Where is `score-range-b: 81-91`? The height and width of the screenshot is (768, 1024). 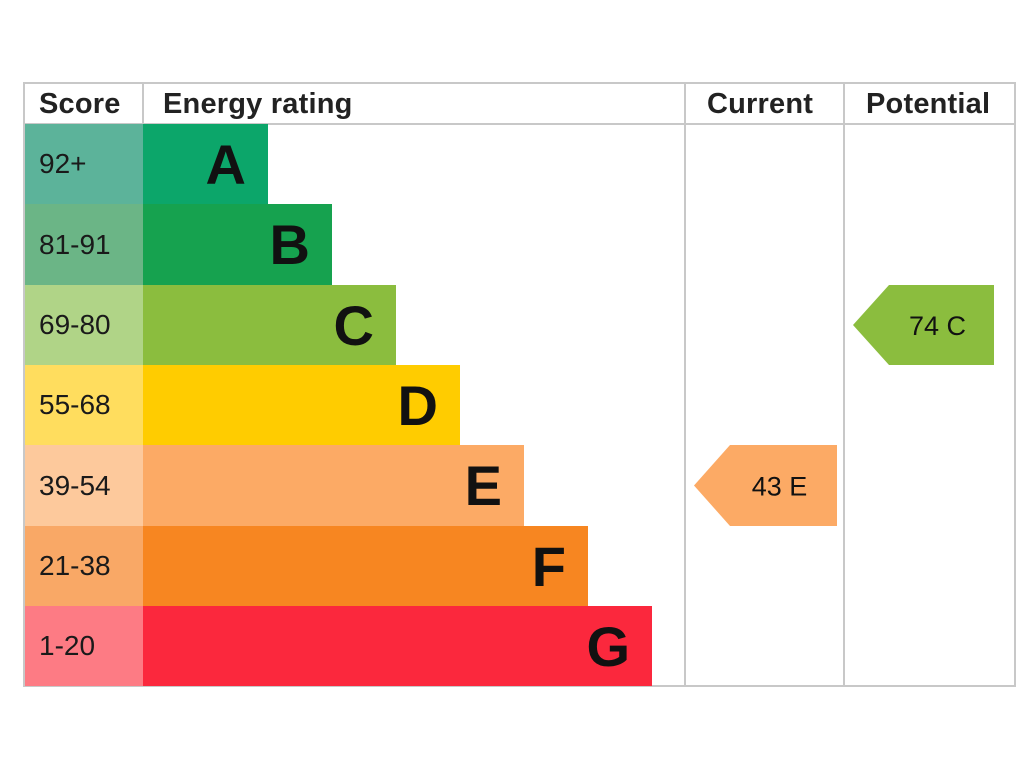 score-range-b: 81-91 is located at coordinates (84, 244).